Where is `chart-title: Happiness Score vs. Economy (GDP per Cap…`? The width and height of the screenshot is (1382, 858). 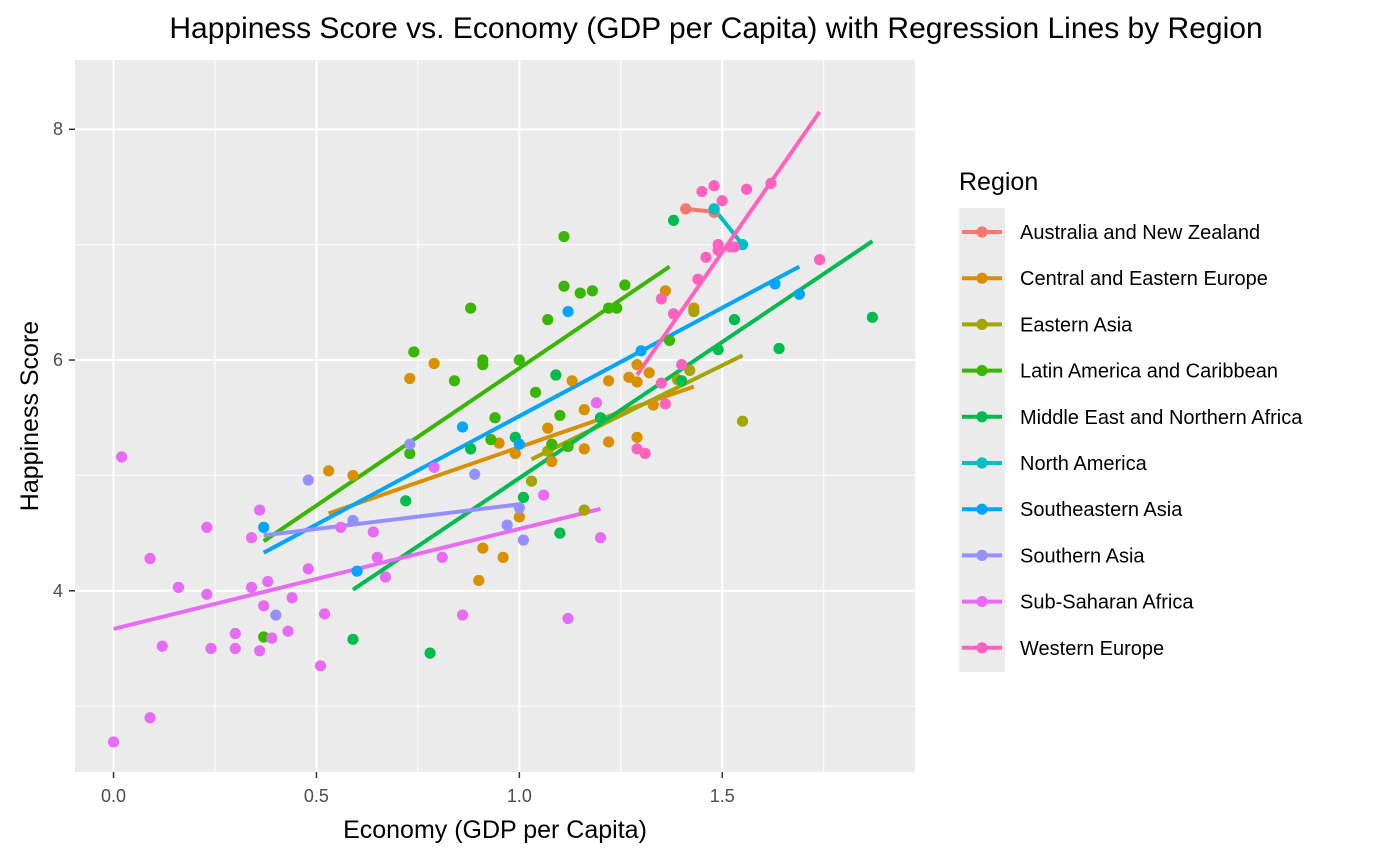 chart-title: Happiness Score vs. Economy (GDP per Cap… is located at coordinates (715, 28).